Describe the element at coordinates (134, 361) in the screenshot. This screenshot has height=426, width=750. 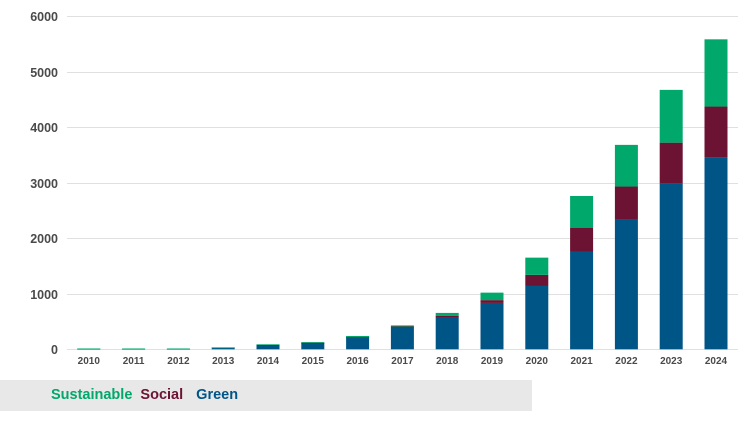
I see `x-tick-label: 2011` at that location.